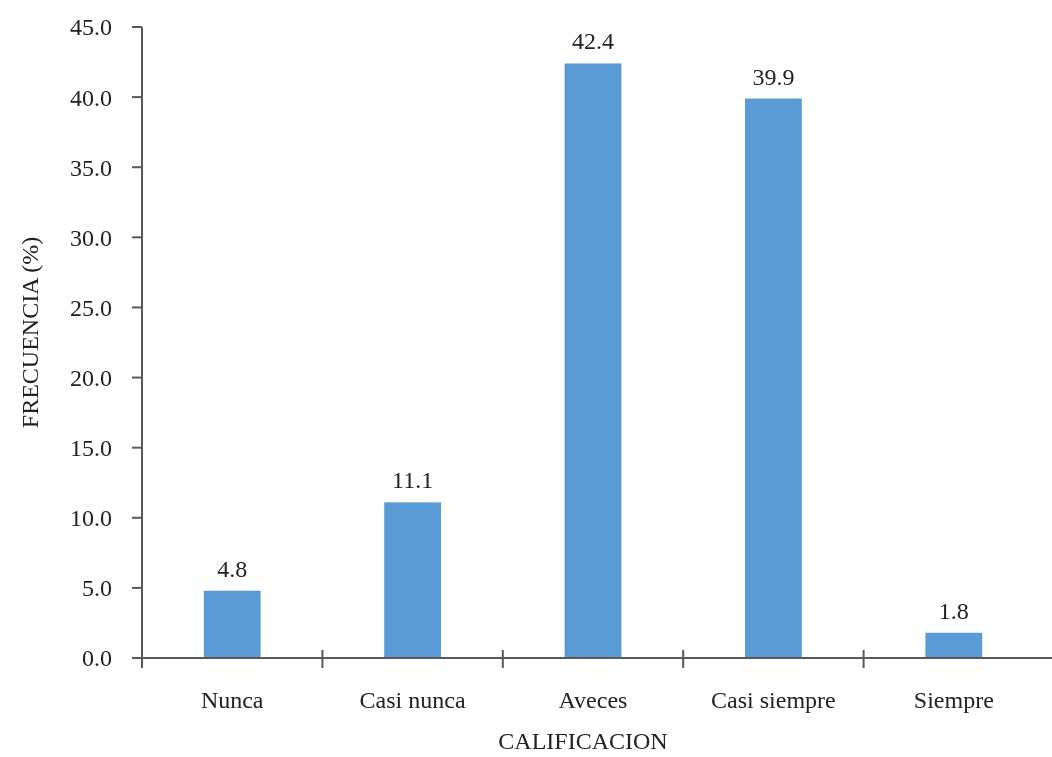  Describe the element at coordinates (91, 448) in the screenshot. I see `y-tick-label: 15.0` at that location.